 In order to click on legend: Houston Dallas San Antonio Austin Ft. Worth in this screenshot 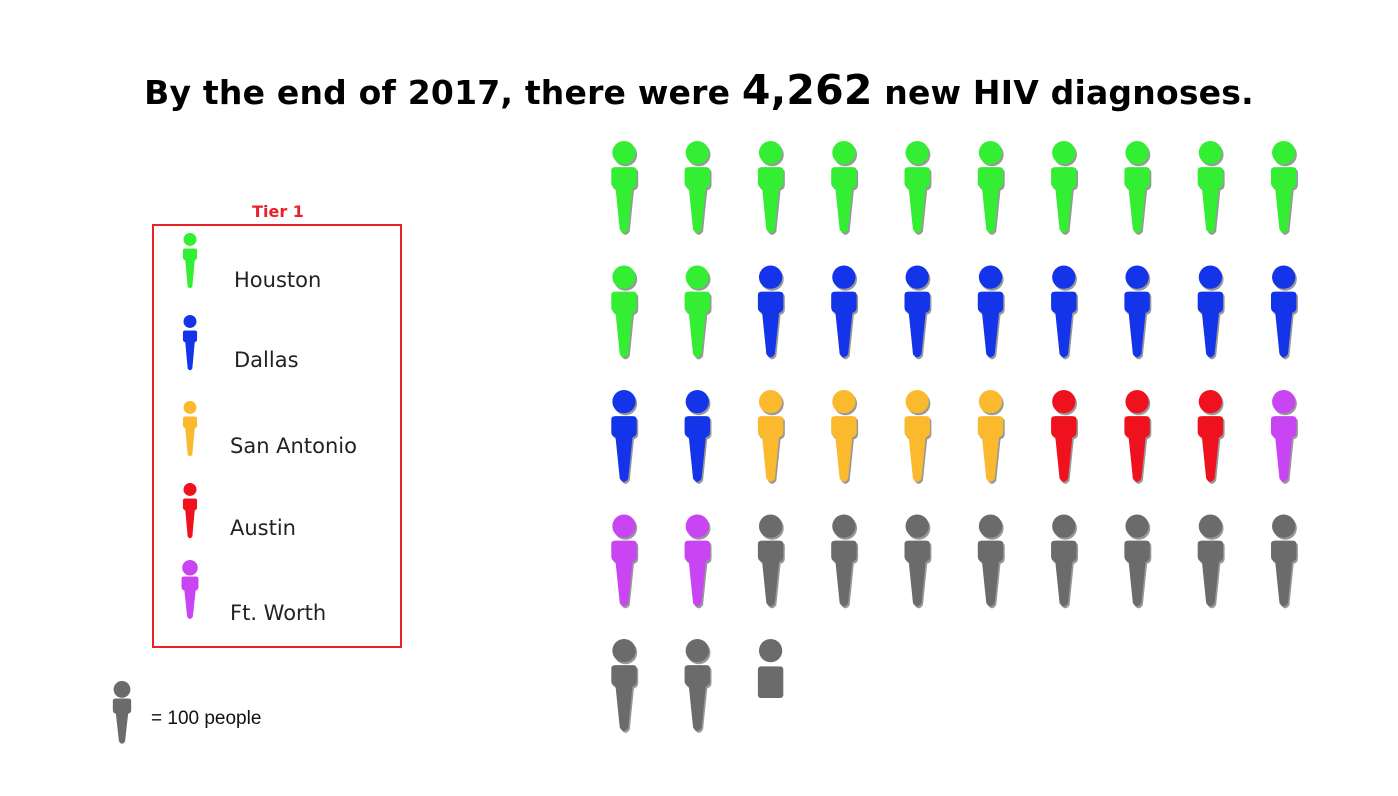, I will do `click(277, 436)`.